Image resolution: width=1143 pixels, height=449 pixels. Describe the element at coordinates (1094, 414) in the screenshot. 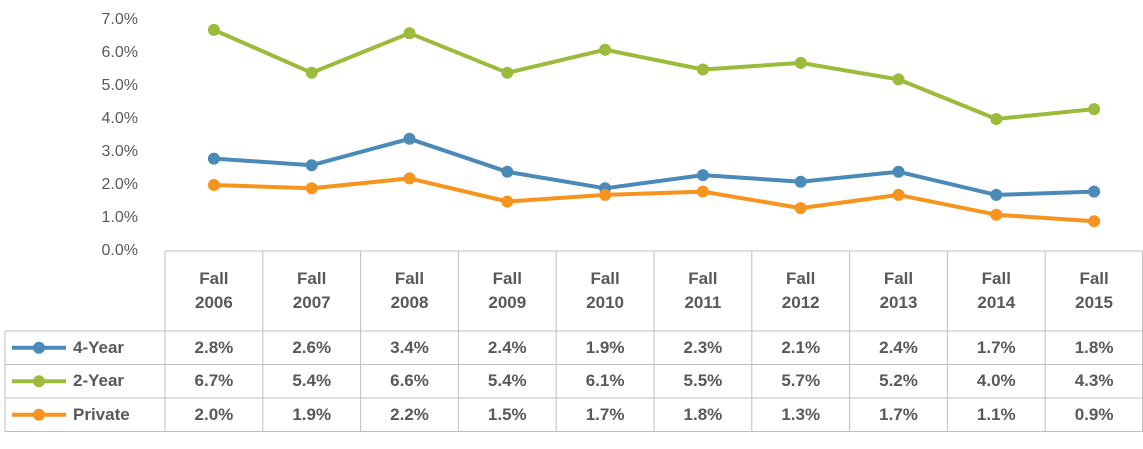

I see `data-label: 0.9%` at that location.